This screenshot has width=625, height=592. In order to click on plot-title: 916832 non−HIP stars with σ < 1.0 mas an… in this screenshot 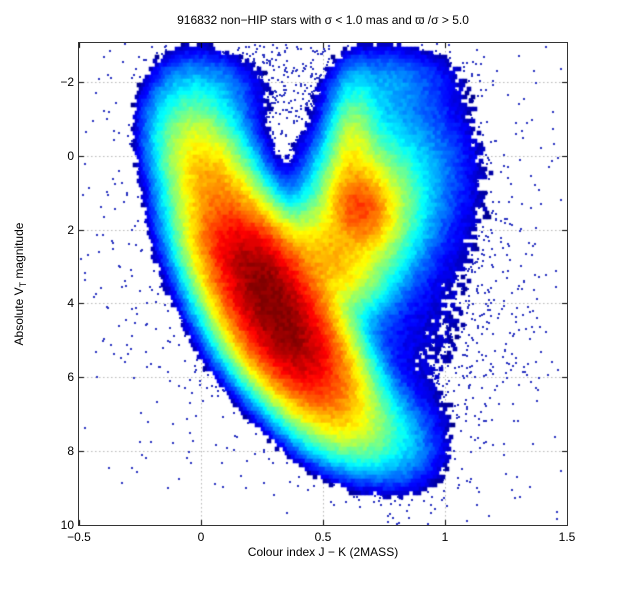, I will do `click(323, 20)`.